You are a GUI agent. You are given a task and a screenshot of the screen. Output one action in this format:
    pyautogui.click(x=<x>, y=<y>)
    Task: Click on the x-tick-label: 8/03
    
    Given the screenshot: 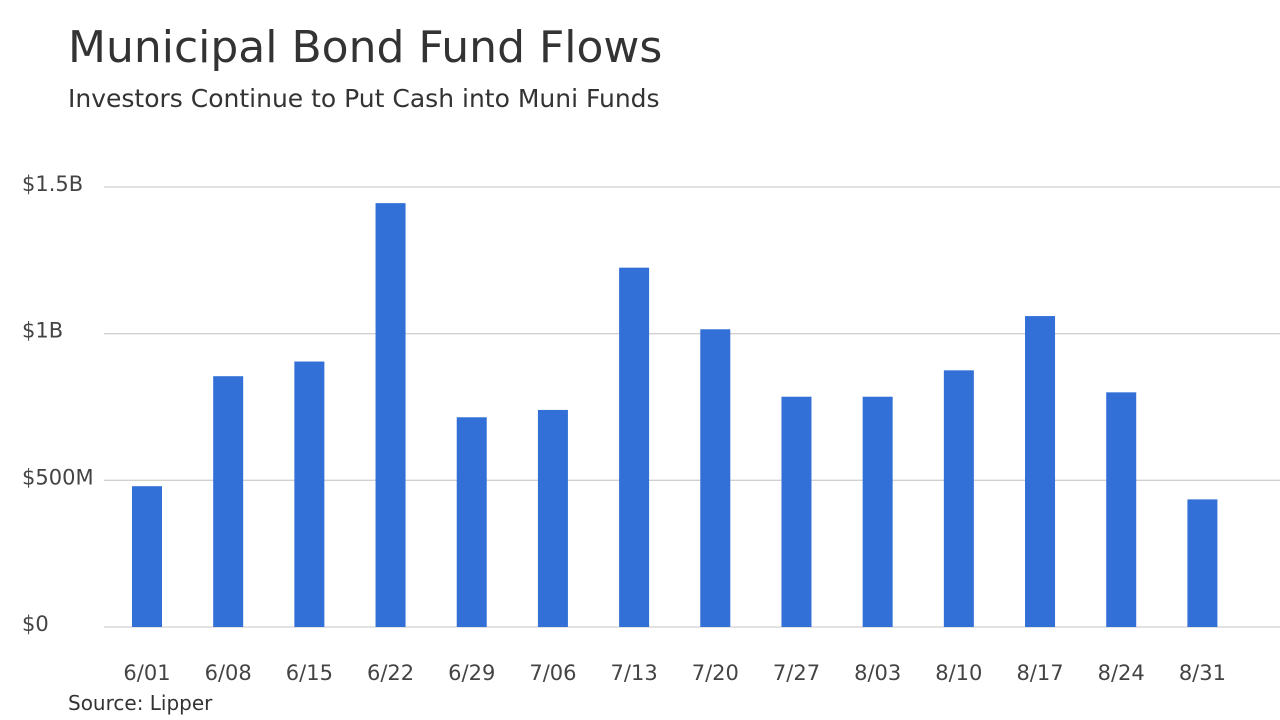 What is the action you would take?
    pyautogui.click(x=877, y=673)
    